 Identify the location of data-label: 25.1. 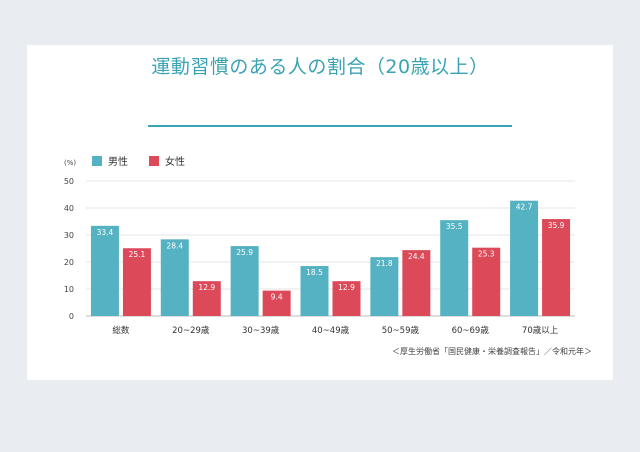
(137, 254).